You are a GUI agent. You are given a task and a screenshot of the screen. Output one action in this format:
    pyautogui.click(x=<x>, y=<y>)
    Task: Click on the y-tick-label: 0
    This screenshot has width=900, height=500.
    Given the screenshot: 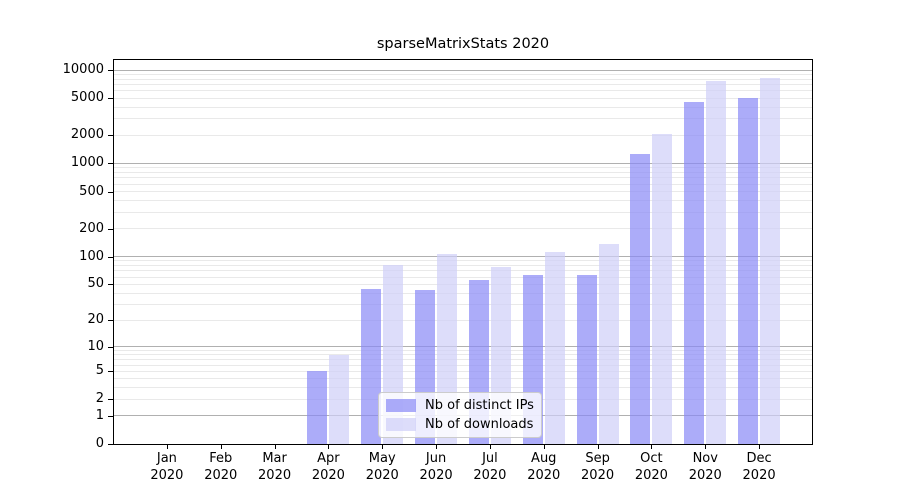 What is the action you would take?
    pyautogui.click(x=99, y=443)
    